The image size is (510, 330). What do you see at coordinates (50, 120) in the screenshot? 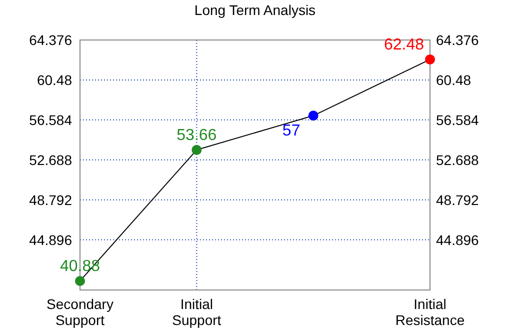
I see `y-tick-label: 56.584` at bounding box center [50, 120].